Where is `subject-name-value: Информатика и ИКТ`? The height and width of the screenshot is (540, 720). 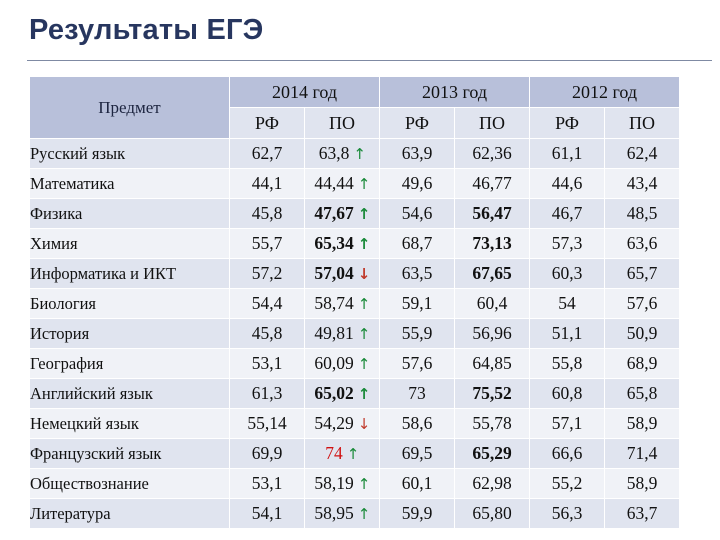 subject-name-value: Информатика и ИКТ is located at coordinates (103, 273).